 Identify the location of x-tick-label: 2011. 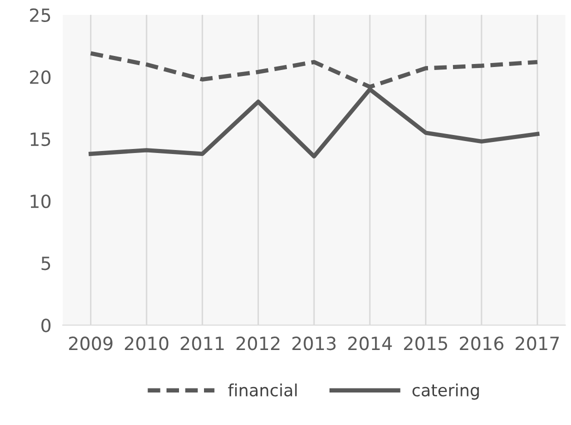
(202, 343).